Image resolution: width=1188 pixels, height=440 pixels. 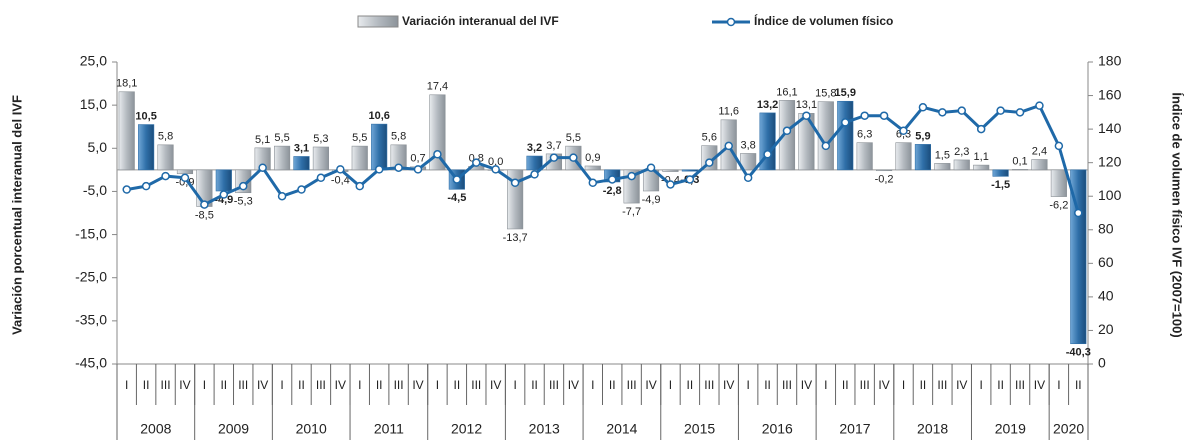 I want to click on data-label: -5,3, so click(x=243, y=202).